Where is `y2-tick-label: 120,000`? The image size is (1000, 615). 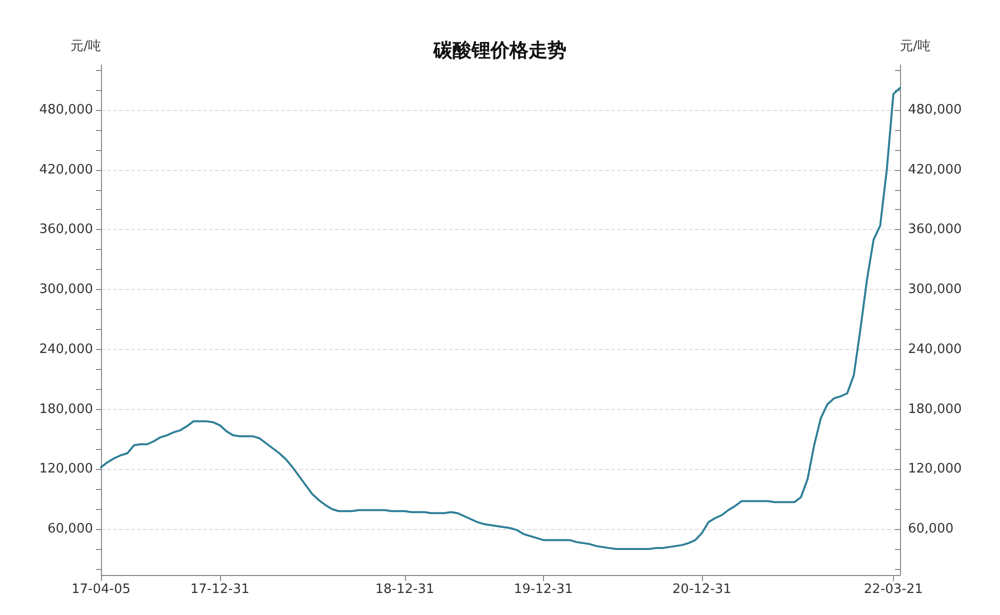
y2-tick-label: 120,000 is located at coordinates (935, 469).